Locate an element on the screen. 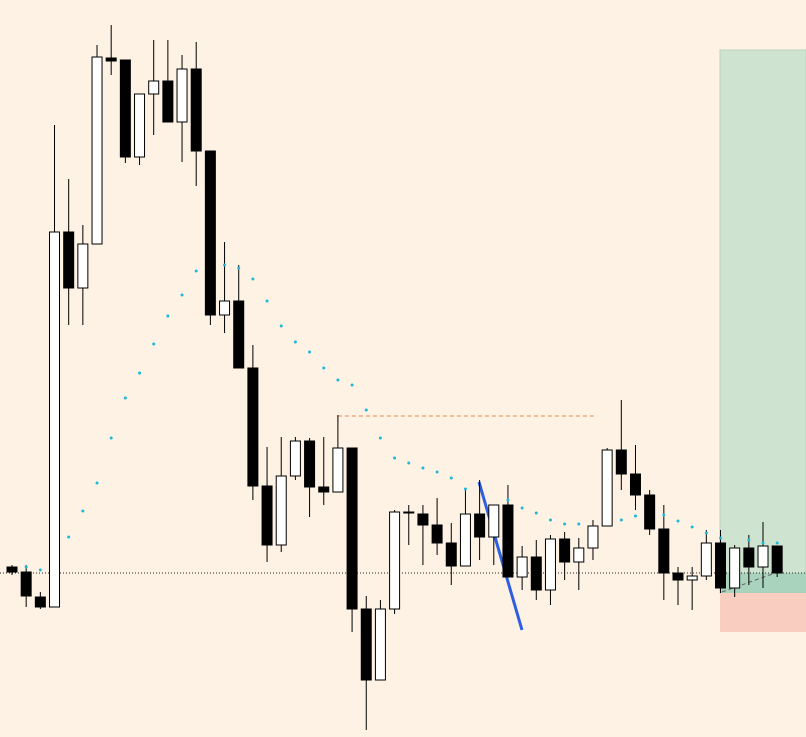  loss-zone is located at coordinates (763, 612).